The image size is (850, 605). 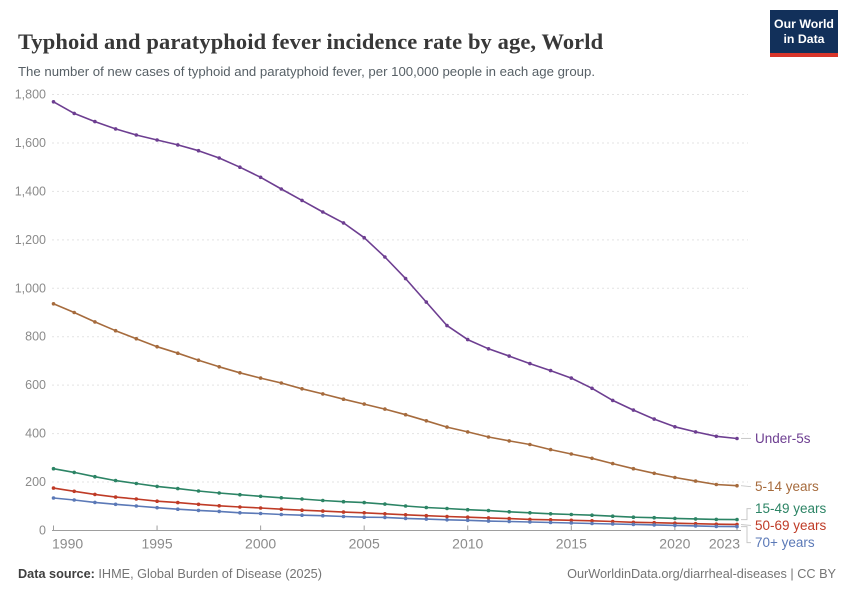 What do you see at coordinates (783, 438) in the screenshot?
I see `series-label-under-5s: Under-5s` at bounding box center [783, 438].